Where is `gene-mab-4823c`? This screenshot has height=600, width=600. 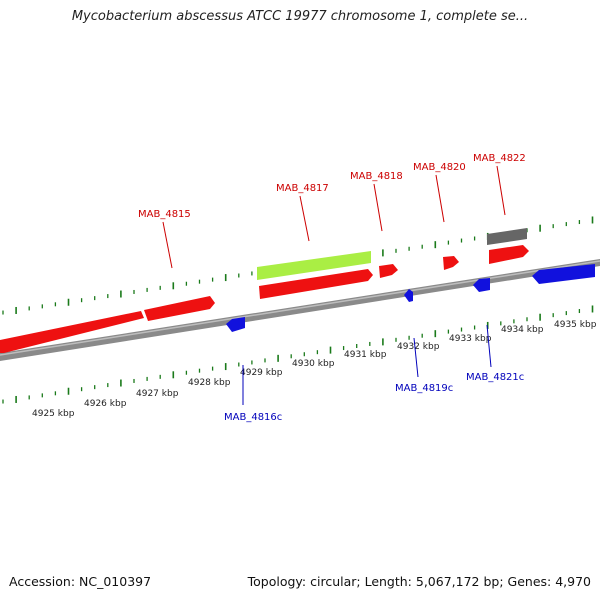
gene-mab-4823c is located at coordinates (563, 274).